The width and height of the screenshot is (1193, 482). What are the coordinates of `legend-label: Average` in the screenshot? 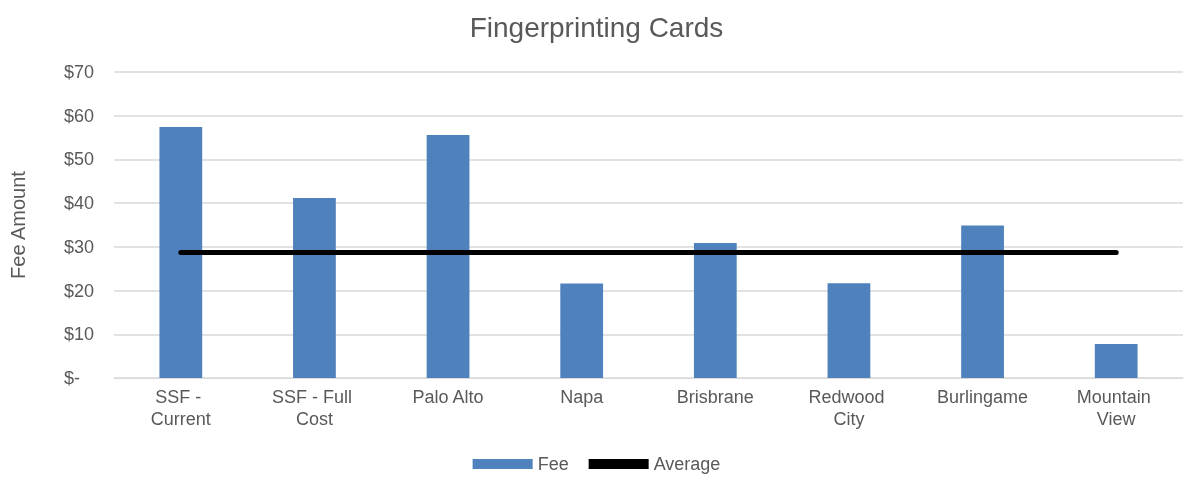 It's located at (687, 464).